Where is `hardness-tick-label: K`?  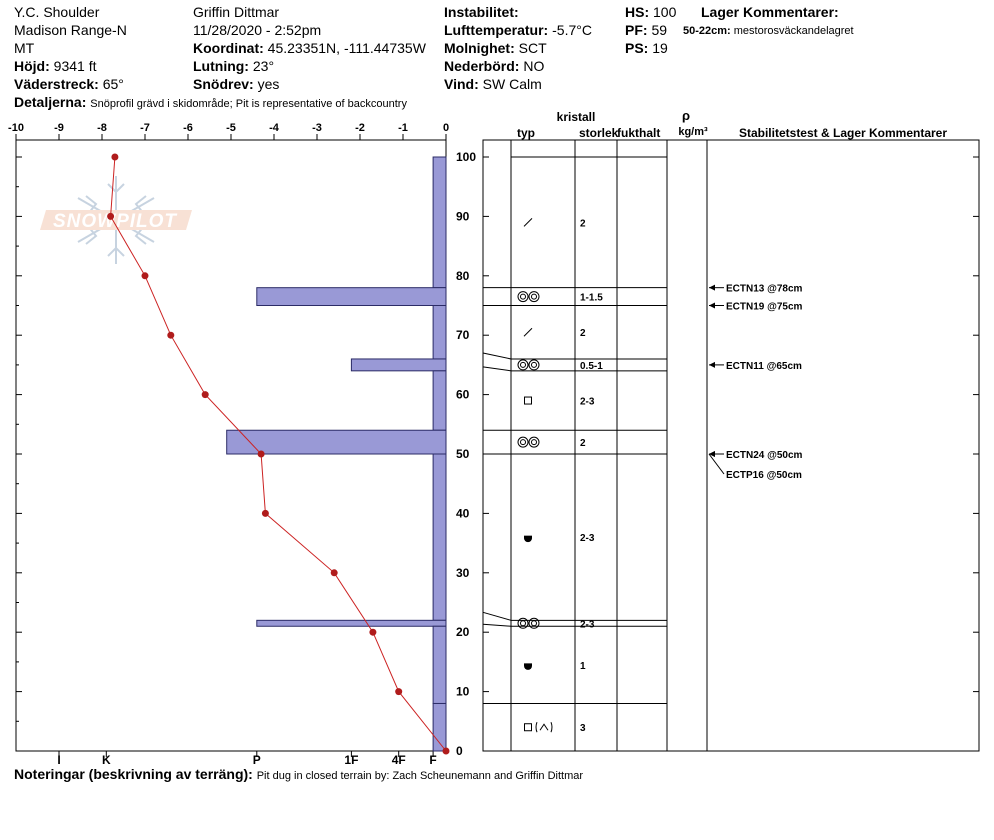 hardness-tick-label: K is located at coordinates (106, 760).